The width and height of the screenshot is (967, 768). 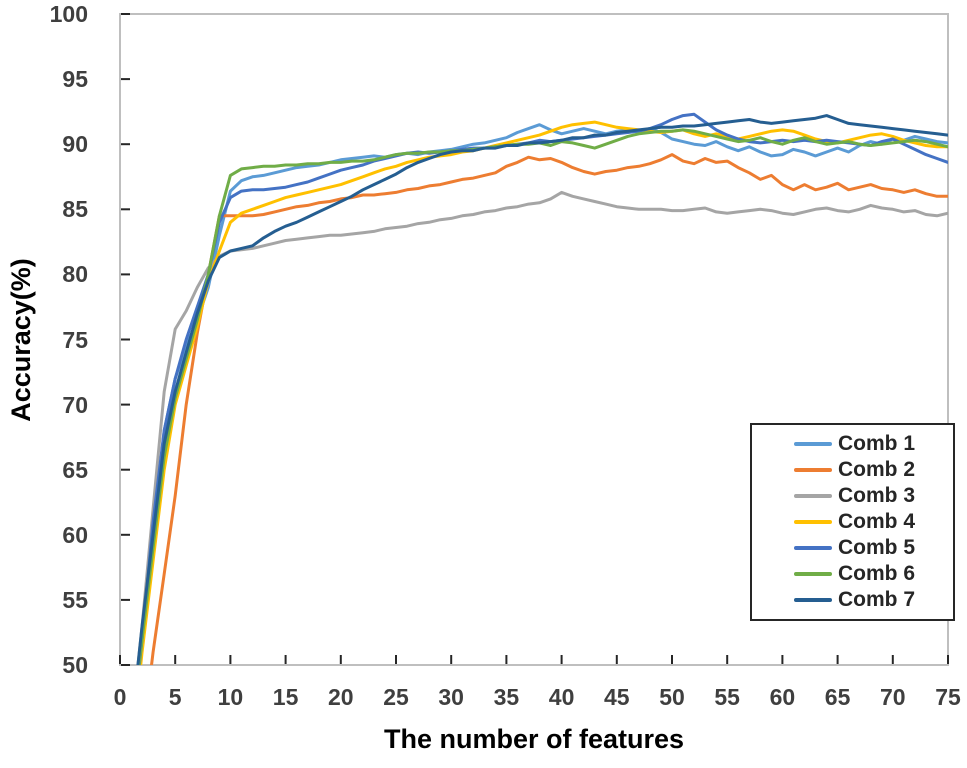 What do you see at coordinates (893, 697) in the screenshot?
I see `x-tick-label: 70` at bounding box center [893, 697].